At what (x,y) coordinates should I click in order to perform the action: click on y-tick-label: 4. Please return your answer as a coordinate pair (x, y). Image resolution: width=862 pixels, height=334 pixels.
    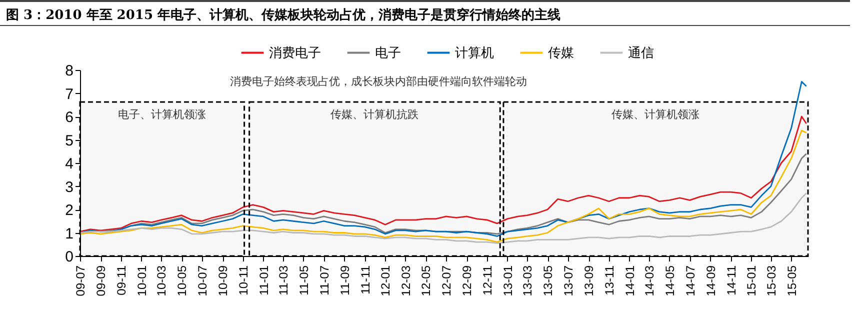
    Looking at the image, I should click on (69, 164).